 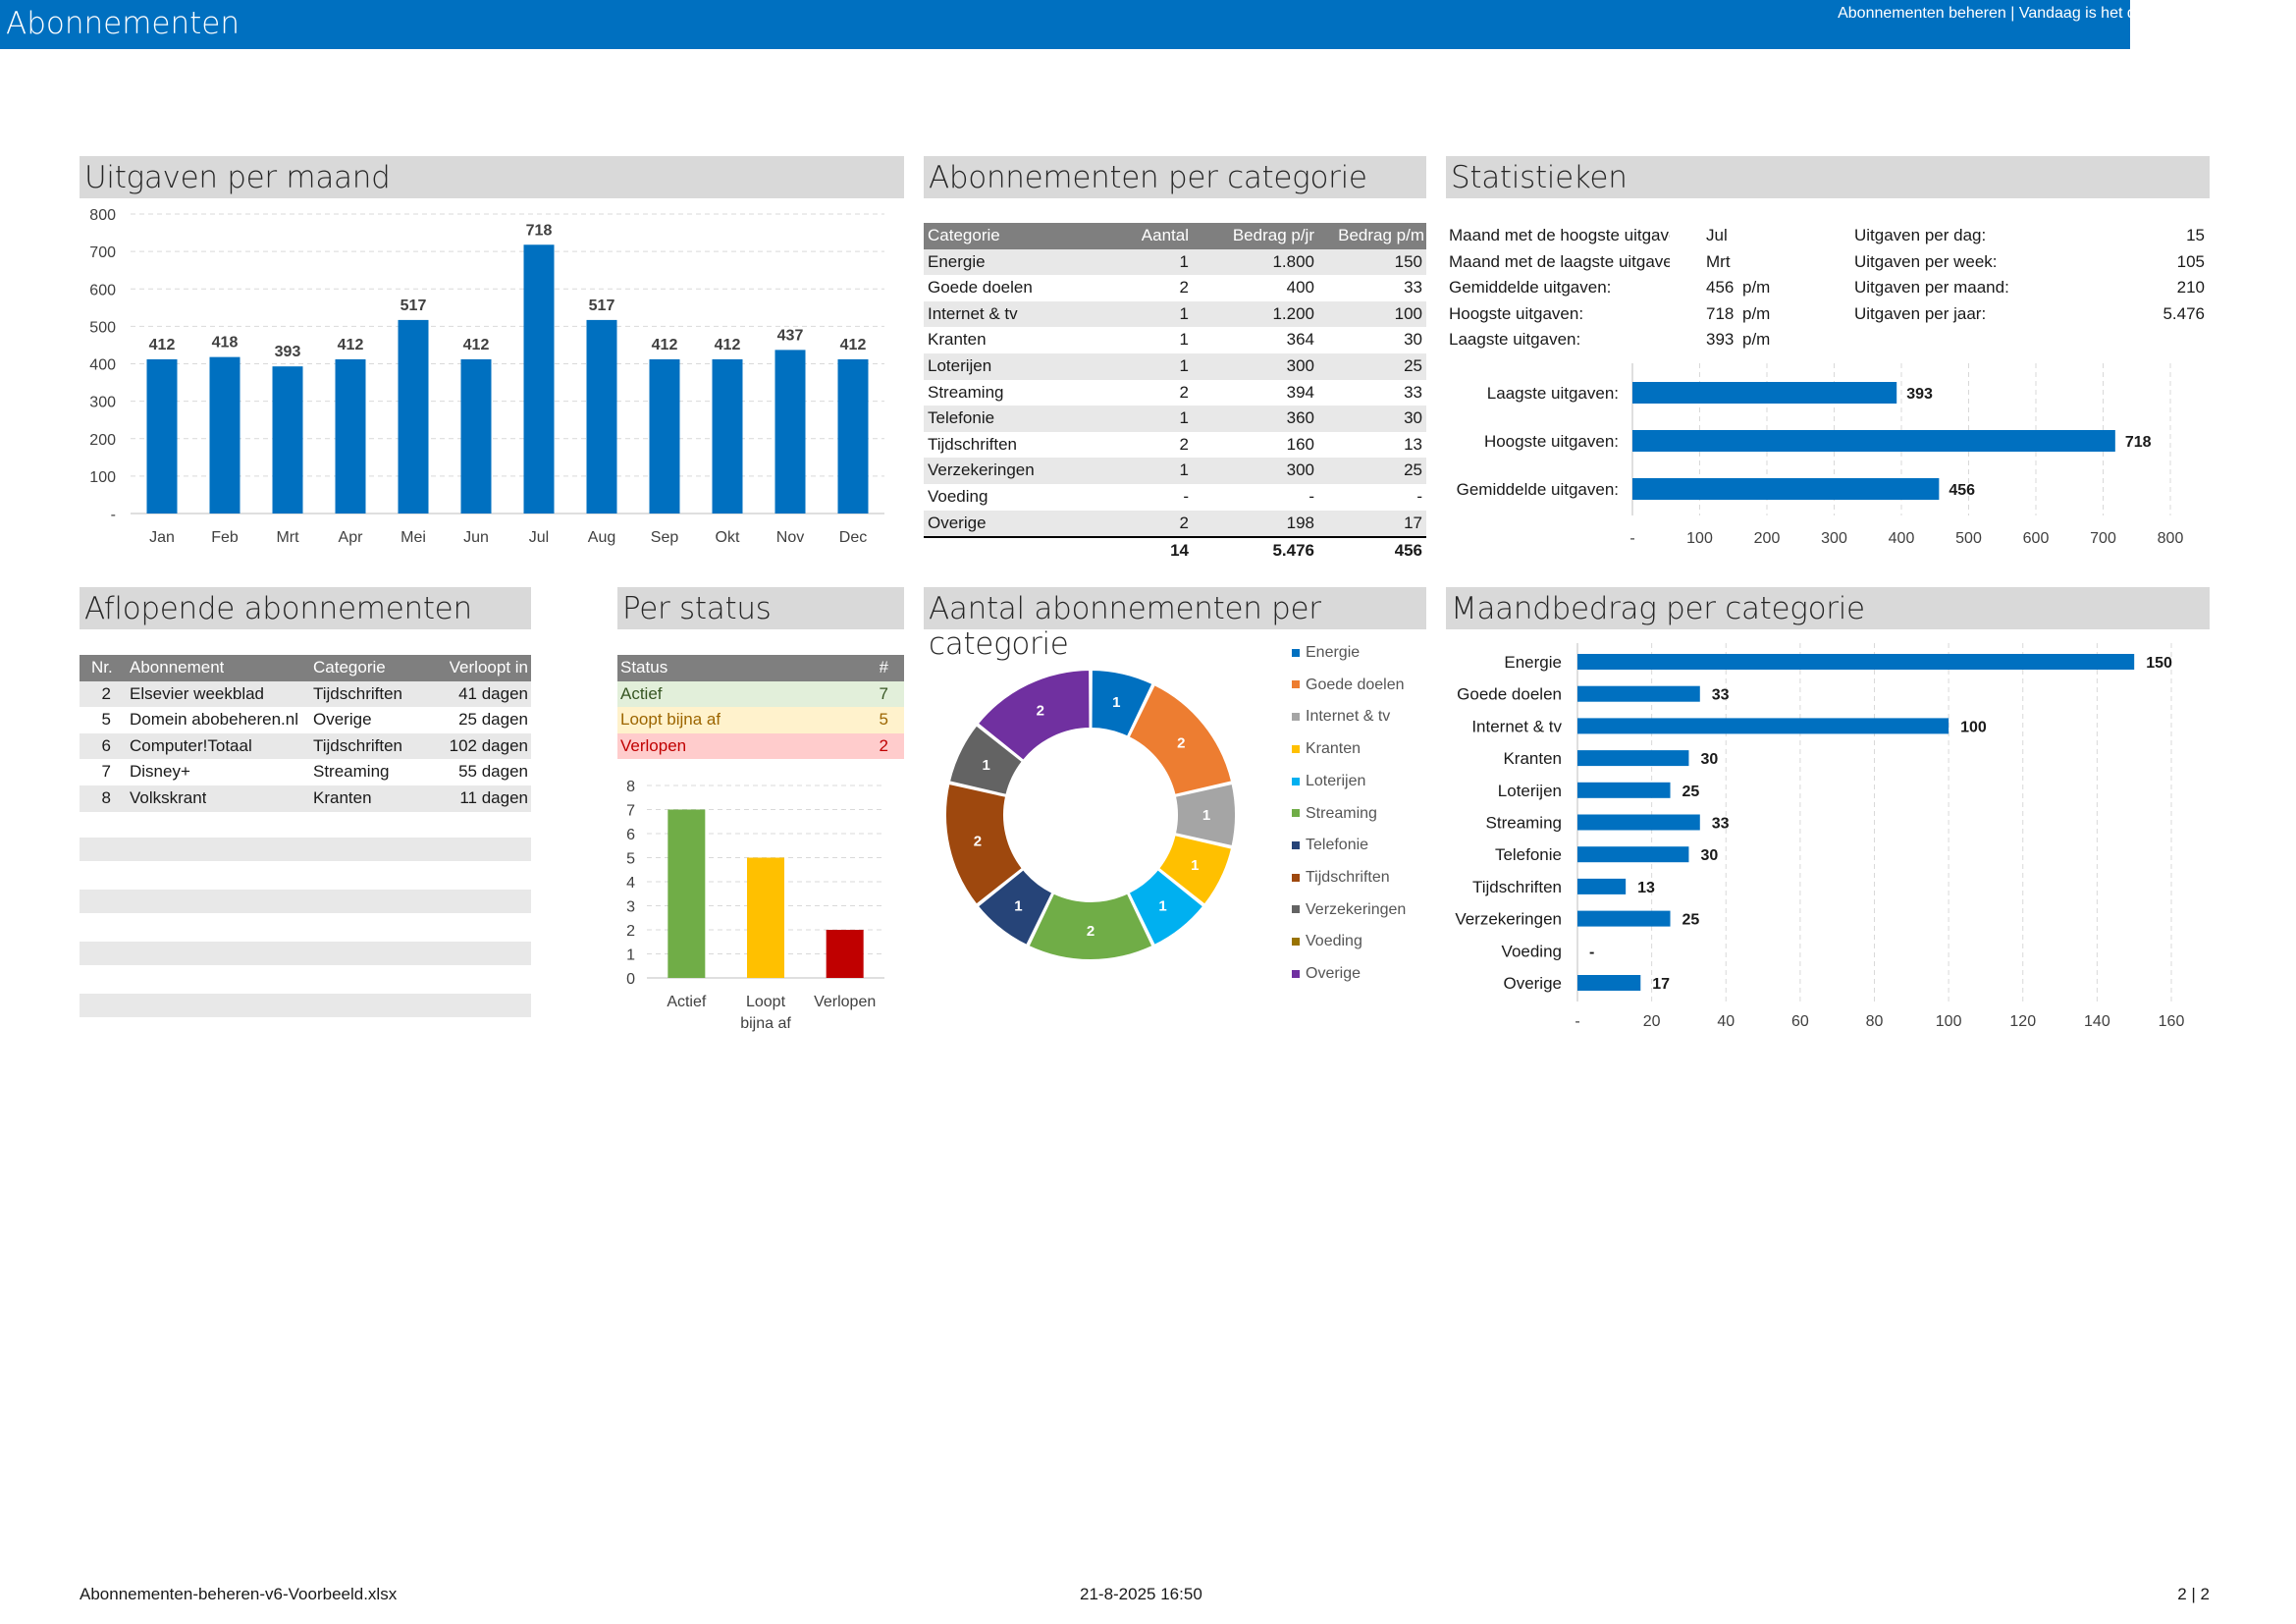 What do you see at coordinates (1931, 288) in the screenshot?
I see `stat-label: Uitgaven per maand:` at bounding box center [1931, 288].